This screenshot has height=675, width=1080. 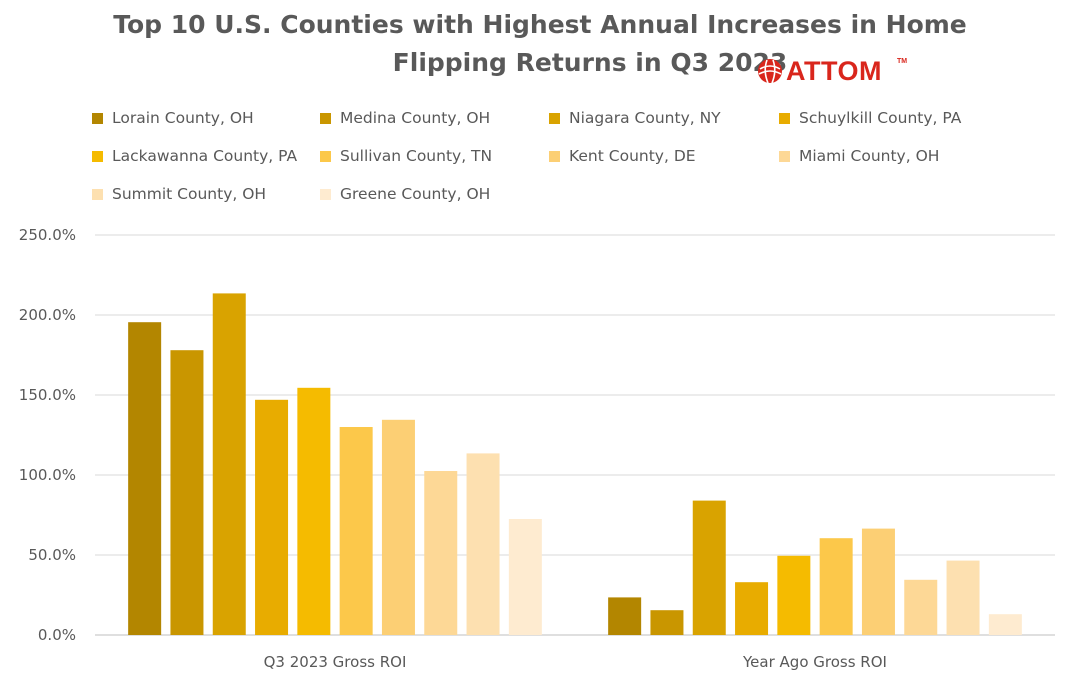 What do you see at coordinates (52, 555) in the screenshot?
I see `y-tick-label: 50.0%` at bounding box center [52, 555].